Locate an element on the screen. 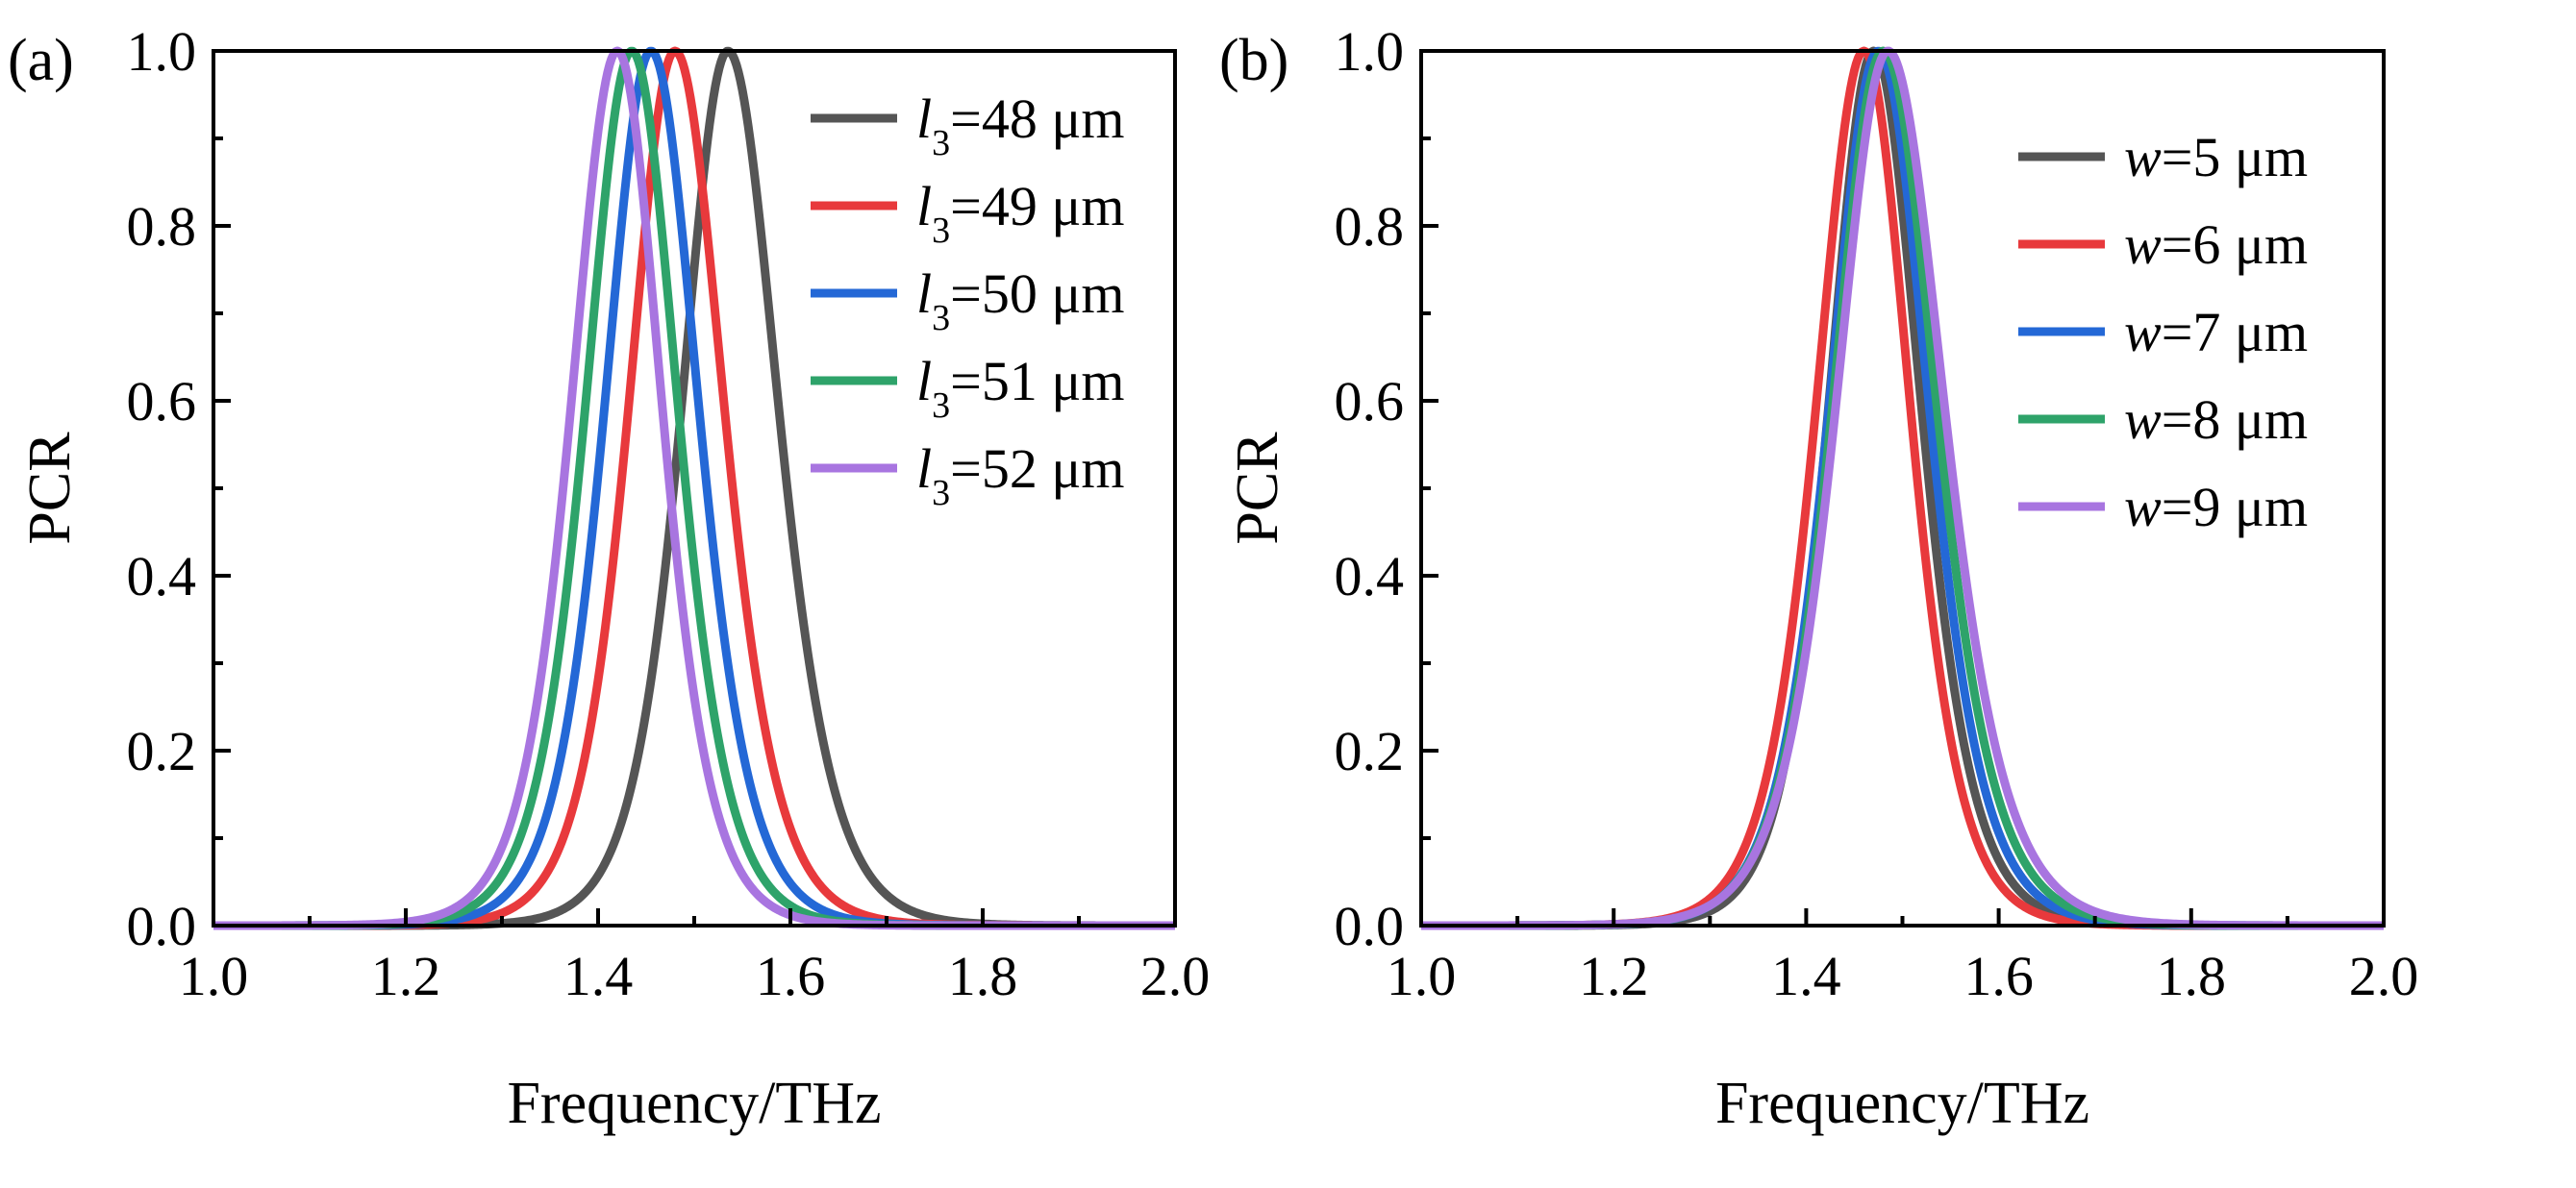 The height and width of the screenshot is (1188, 2576). legend-label: w=6 μm is located at coordinates (2216, 244).